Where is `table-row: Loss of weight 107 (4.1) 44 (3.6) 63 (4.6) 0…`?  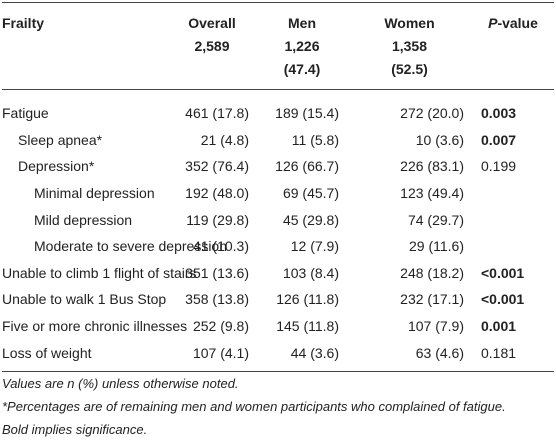
table-row: Loss of weight 107 (4.1) 44 (3.6) 63 (4.6) 0… is located at coordinates (278, 355).